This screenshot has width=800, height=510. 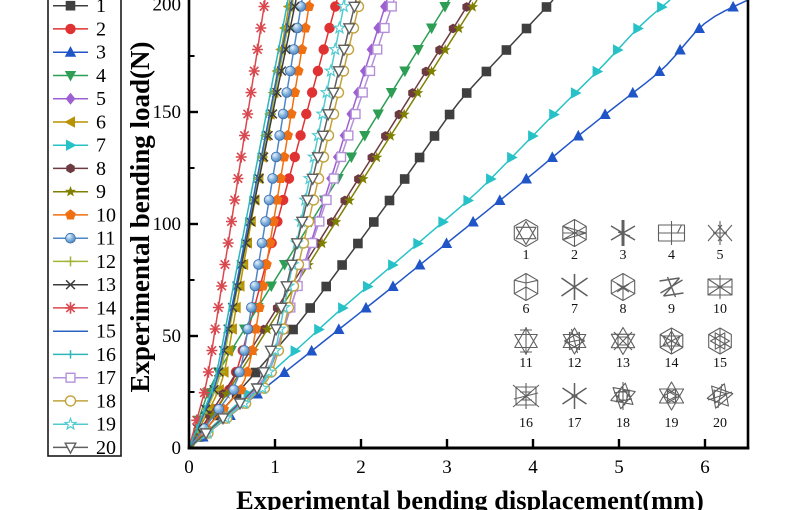 I want to click on svg-text: Experimental bending load(N), so click(x=140, y=216).